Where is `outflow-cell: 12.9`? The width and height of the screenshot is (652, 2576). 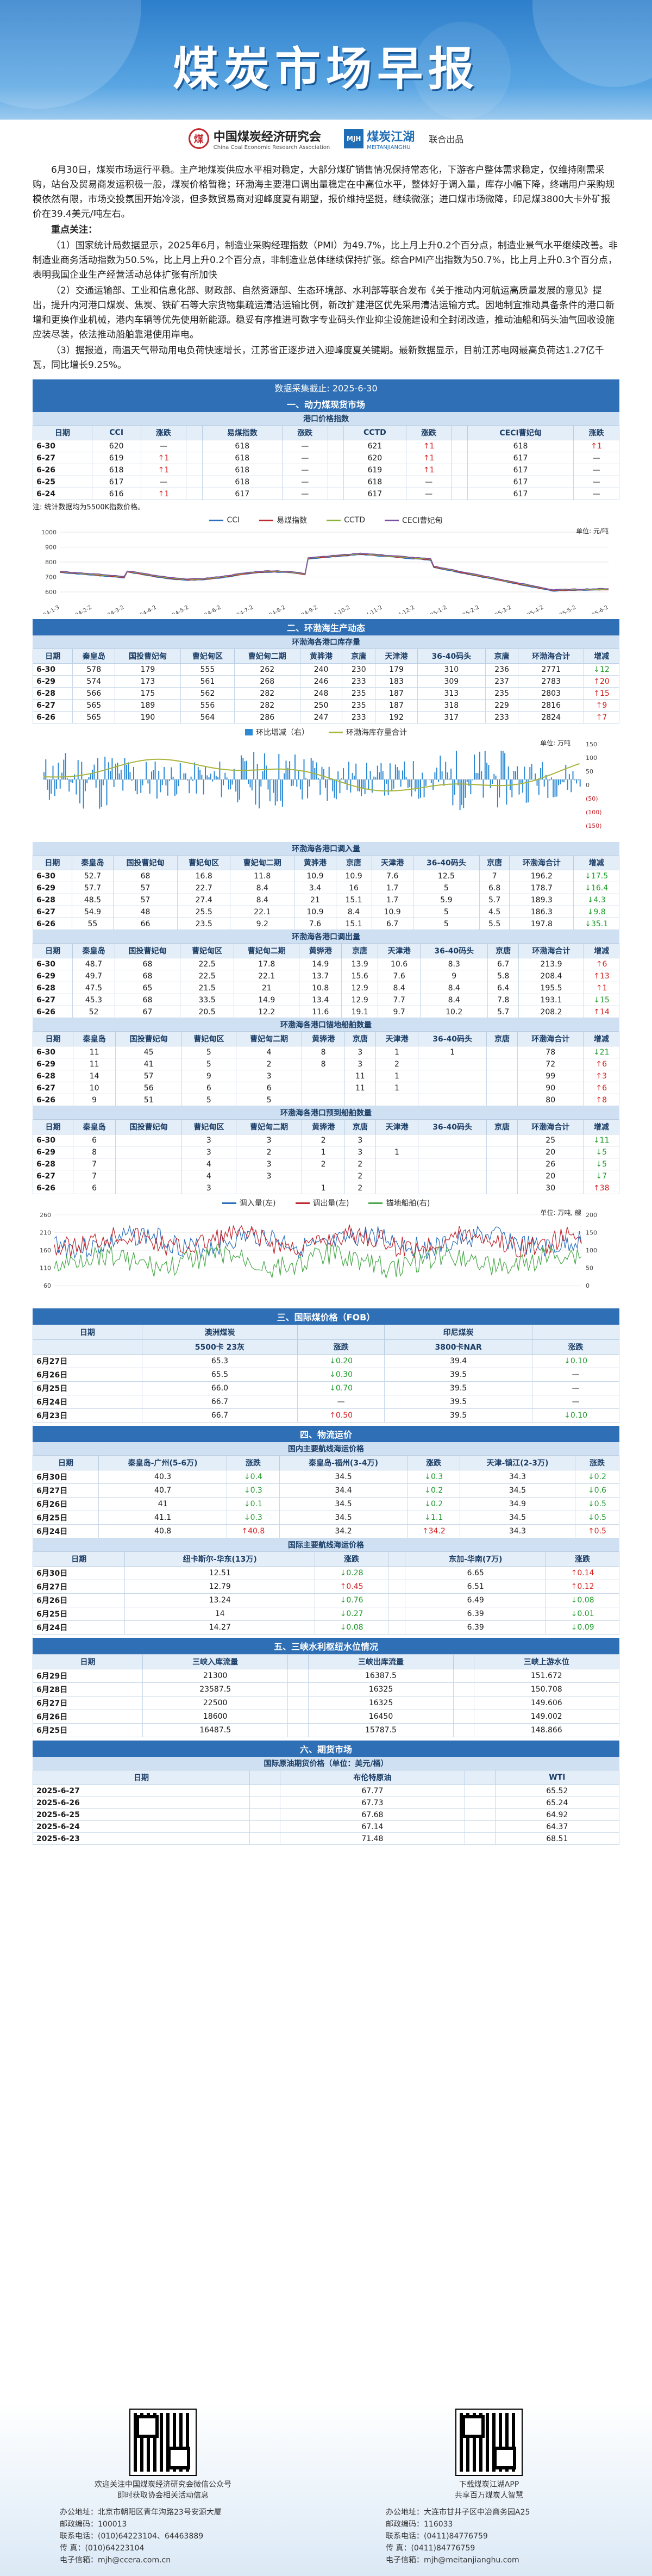
outflow-cell: 12.9 is located at coordinates (360, 988).